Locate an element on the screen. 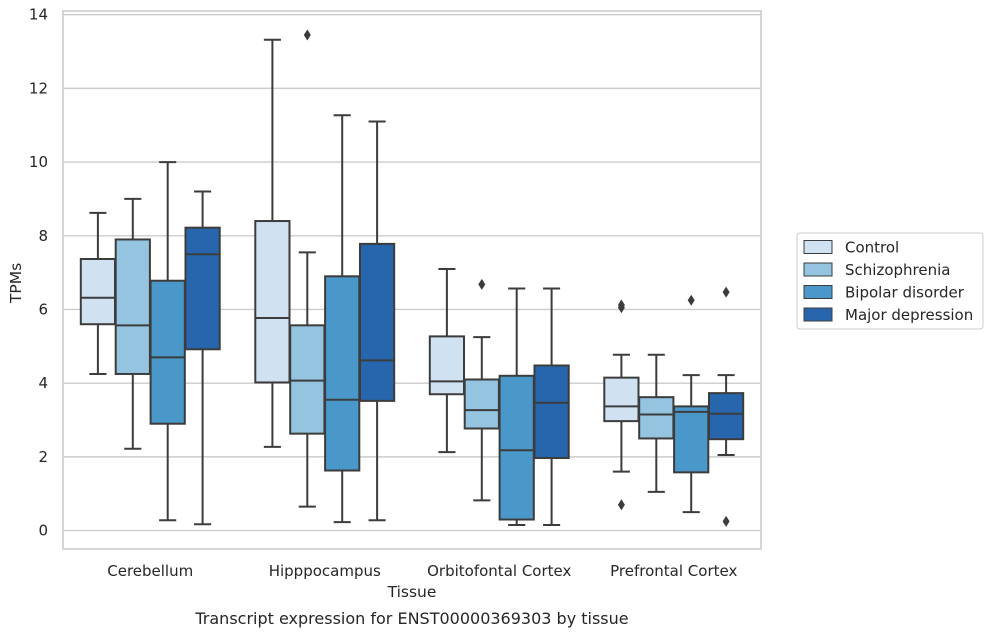  y-tick-label: 10 is located at coordinates (38, 162).